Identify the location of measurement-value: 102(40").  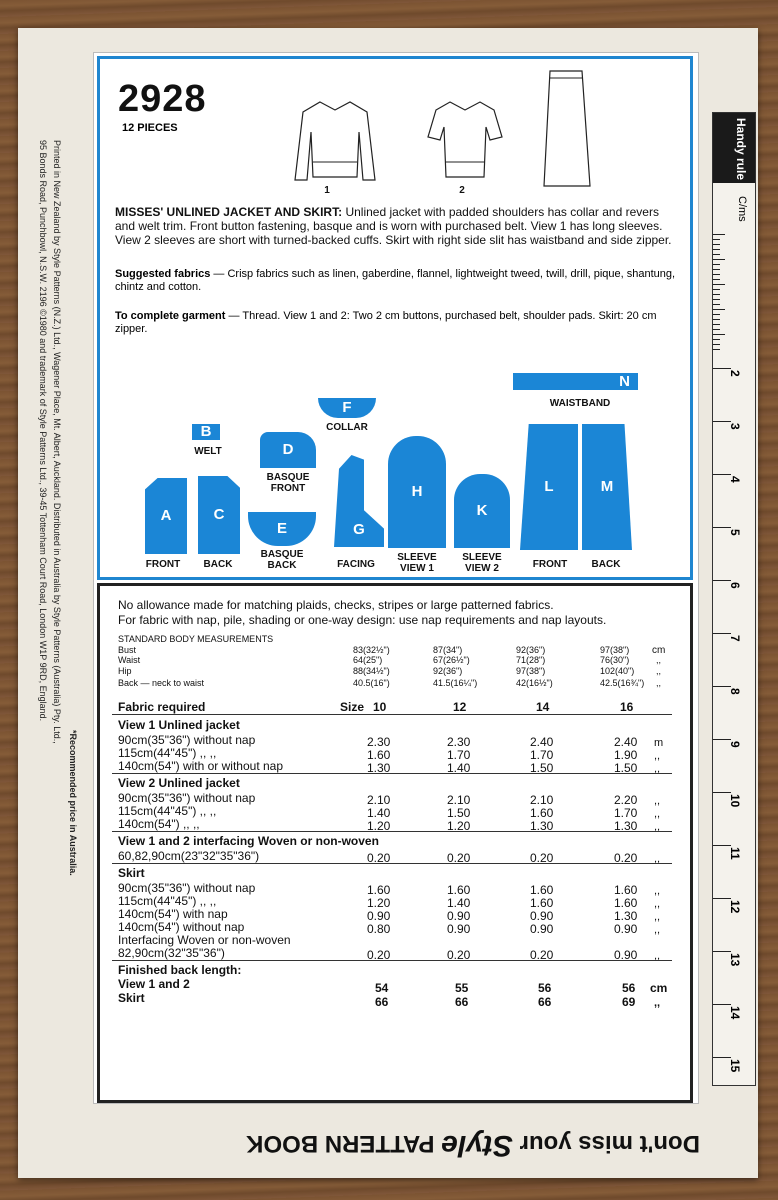
(617, 671).